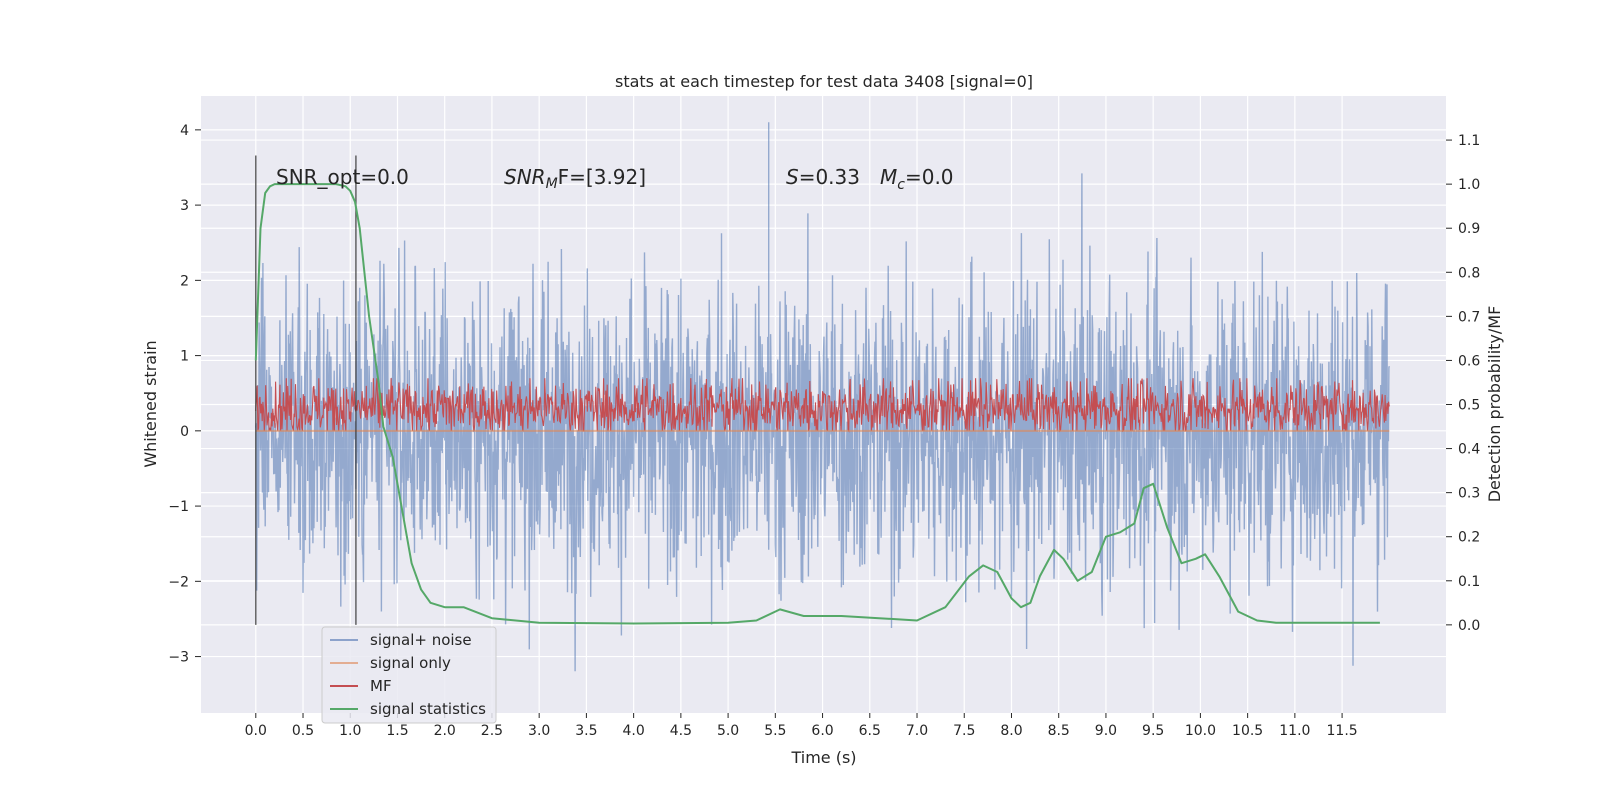 The image size is (1600, 800). I want to click on y-axis-label-right: Detection probability/MF, so click(1494, 404).